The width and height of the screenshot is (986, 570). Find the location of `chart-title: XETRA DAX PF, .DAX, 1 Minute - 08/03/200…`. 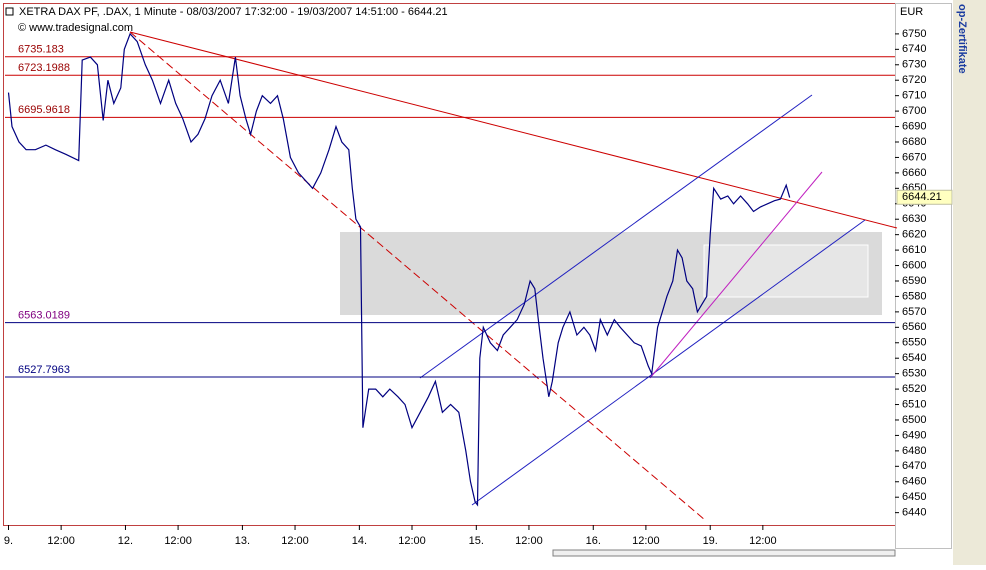

chart-title: XETRA DAX PF, .DAX, 1 Minute - 08/03/200… is located at coordinates (233, 12).